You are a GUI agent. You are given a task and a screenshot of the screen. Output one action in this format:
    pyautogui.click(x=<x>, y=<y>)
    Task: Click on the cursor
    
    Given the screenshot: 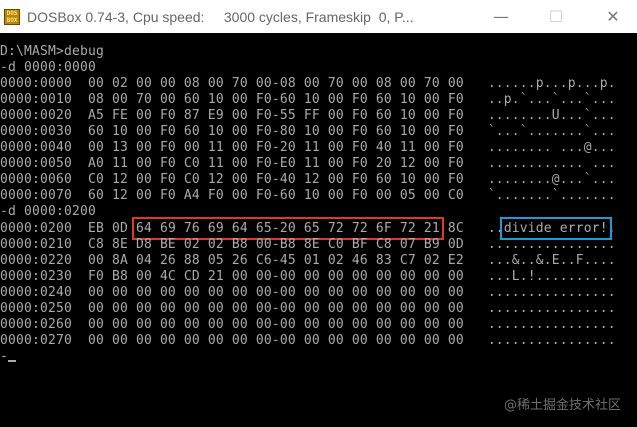 What is the action you would take?
    pyautogui.click(x=12, y=360)
    